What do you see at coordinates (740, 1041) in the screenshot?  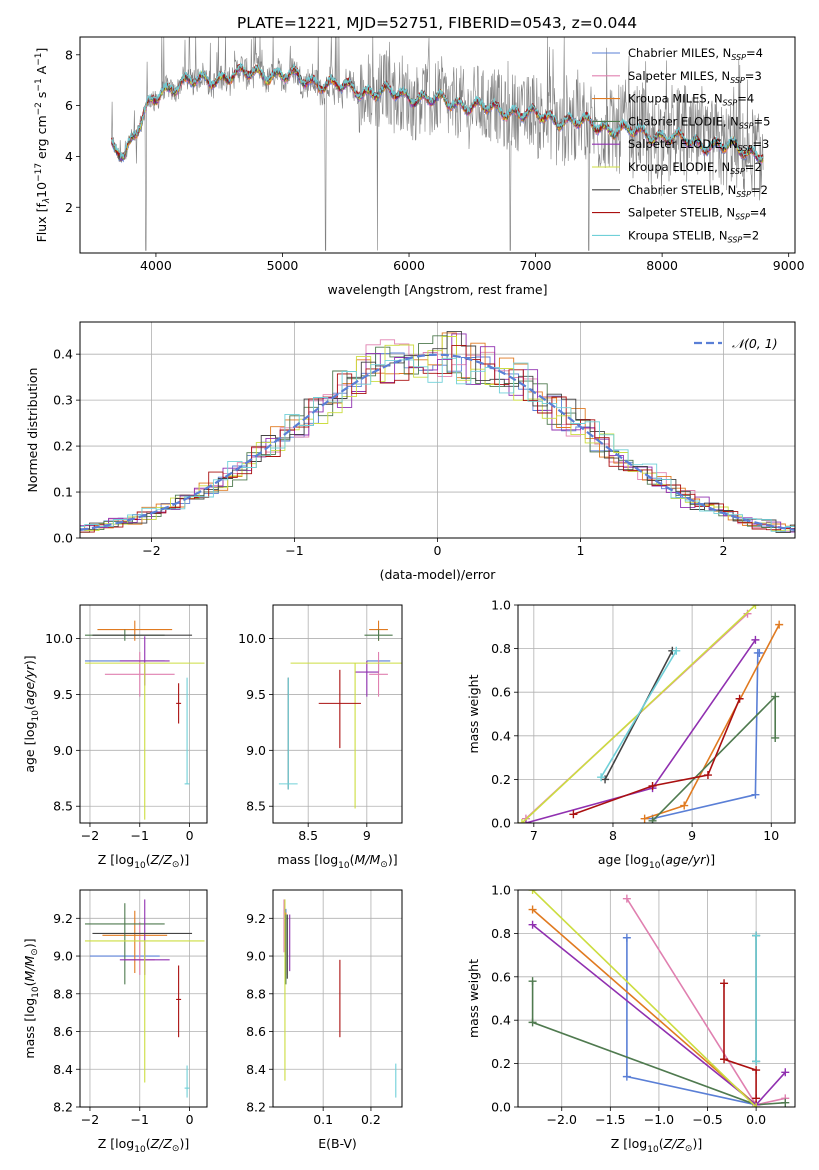 I see `weight-line-salpeter_stelib` at bounding box center [740, 1041].